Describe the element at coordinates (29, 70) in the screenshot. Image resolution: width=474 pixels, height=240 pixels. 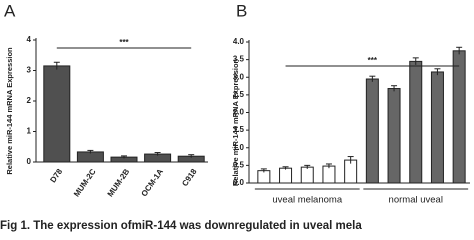
I see `y-tick-label: 3` at that location.